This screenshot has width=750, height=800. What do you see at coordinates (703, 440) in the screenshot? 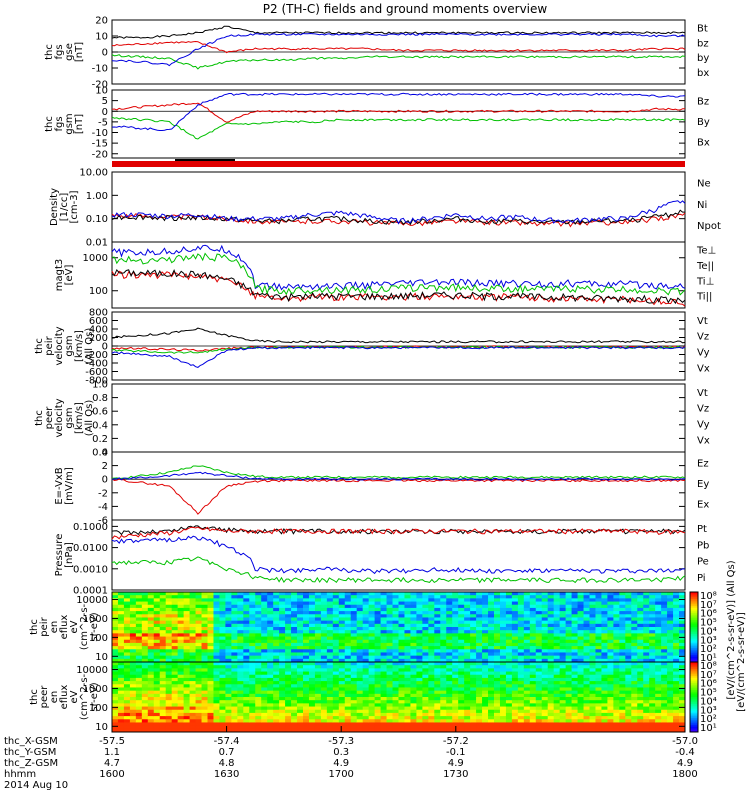
I see `legend-vel_peer-3: Vx` at bounding box center [703, 440].